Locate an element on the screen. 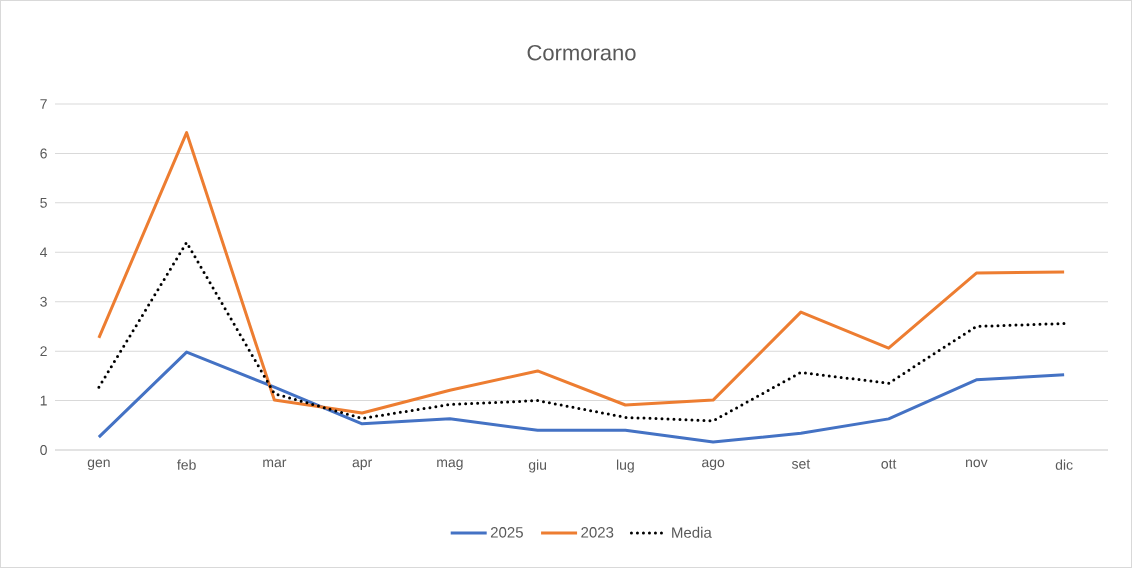 This screenshot has height=568, width=1132. x-tick-label: mag is located at coordinates (450, 464).